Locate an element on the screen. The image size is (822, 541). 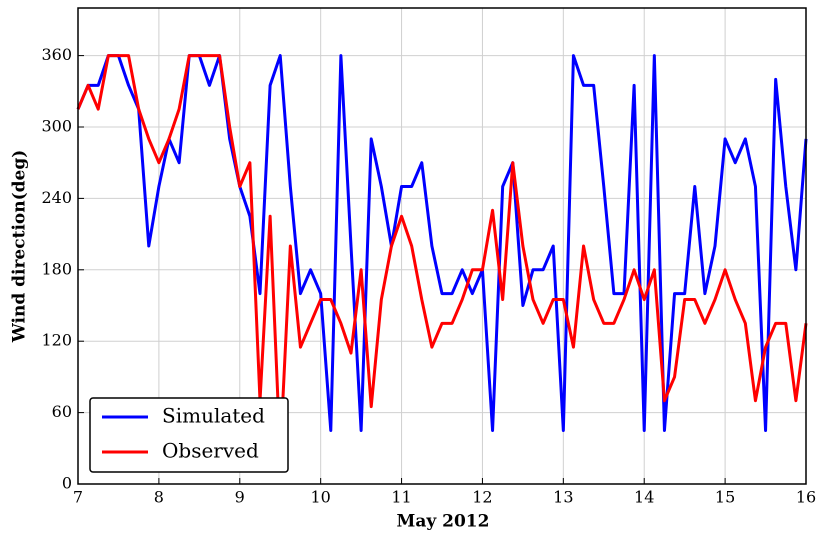
y-axis-label: Wind direction(deg) is located at coordinates (20, 247).